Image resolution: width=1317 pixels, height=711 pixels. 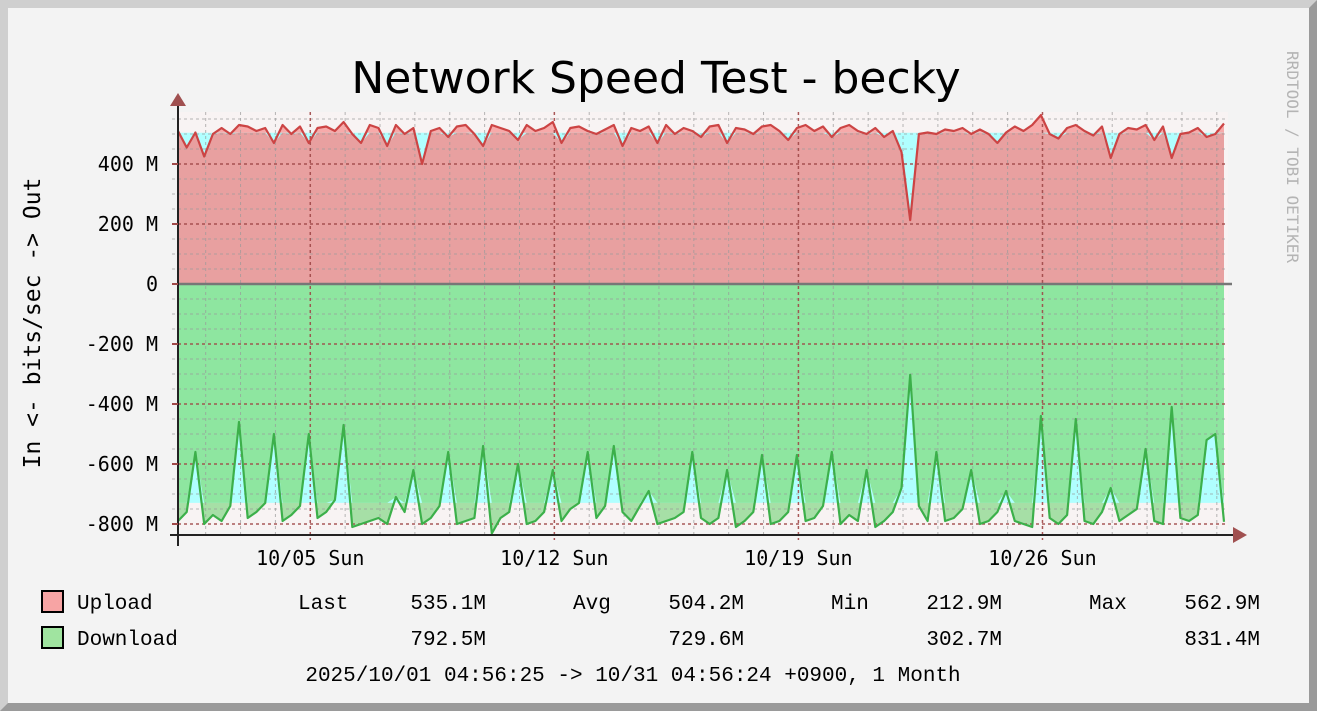 I want to click on upload-min: 212.9M, so click(x=964, y=604).